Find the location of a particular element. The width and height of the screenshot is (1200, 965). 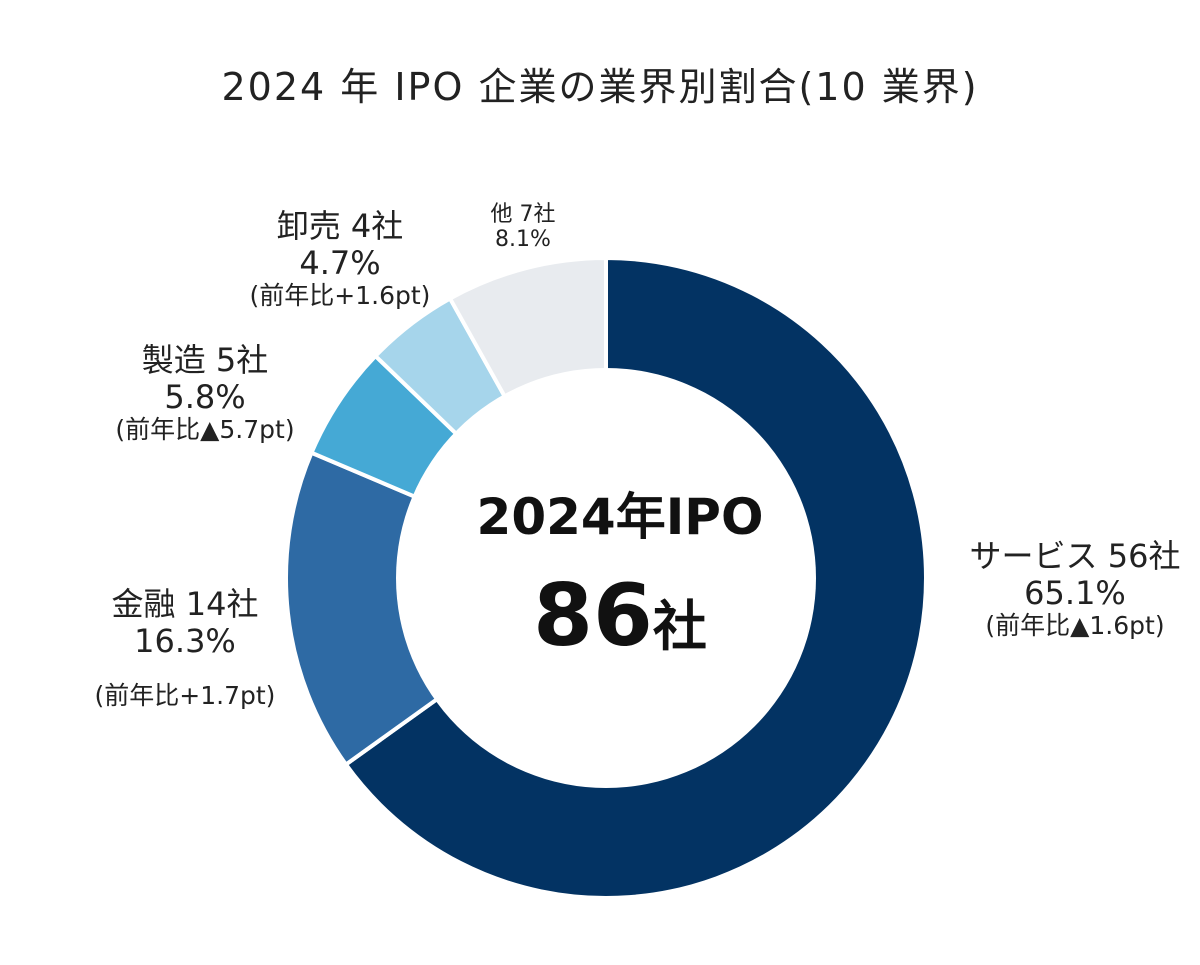

slice-count-label: 製造 5社 is located at coordinates (205, 360).